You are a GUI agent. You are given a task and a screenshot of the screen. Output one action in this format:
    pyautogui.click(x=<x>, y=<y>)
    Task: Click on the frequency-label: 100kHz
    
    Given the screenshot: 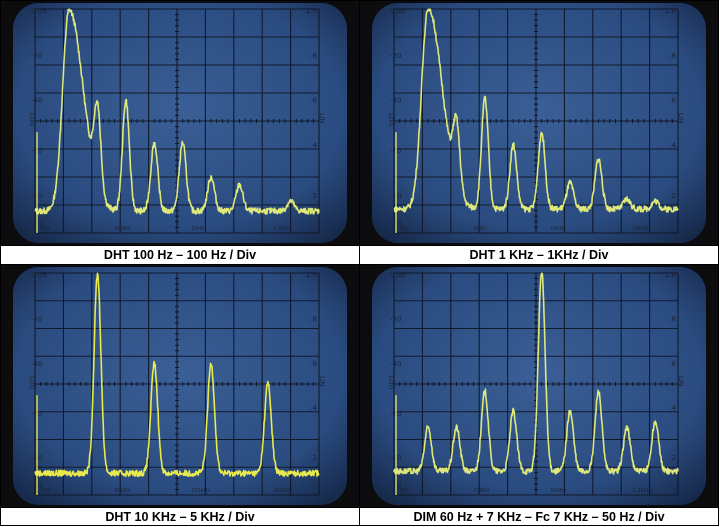 What is the action you would take?
    pyautogui.click(x=200, y=491)
    